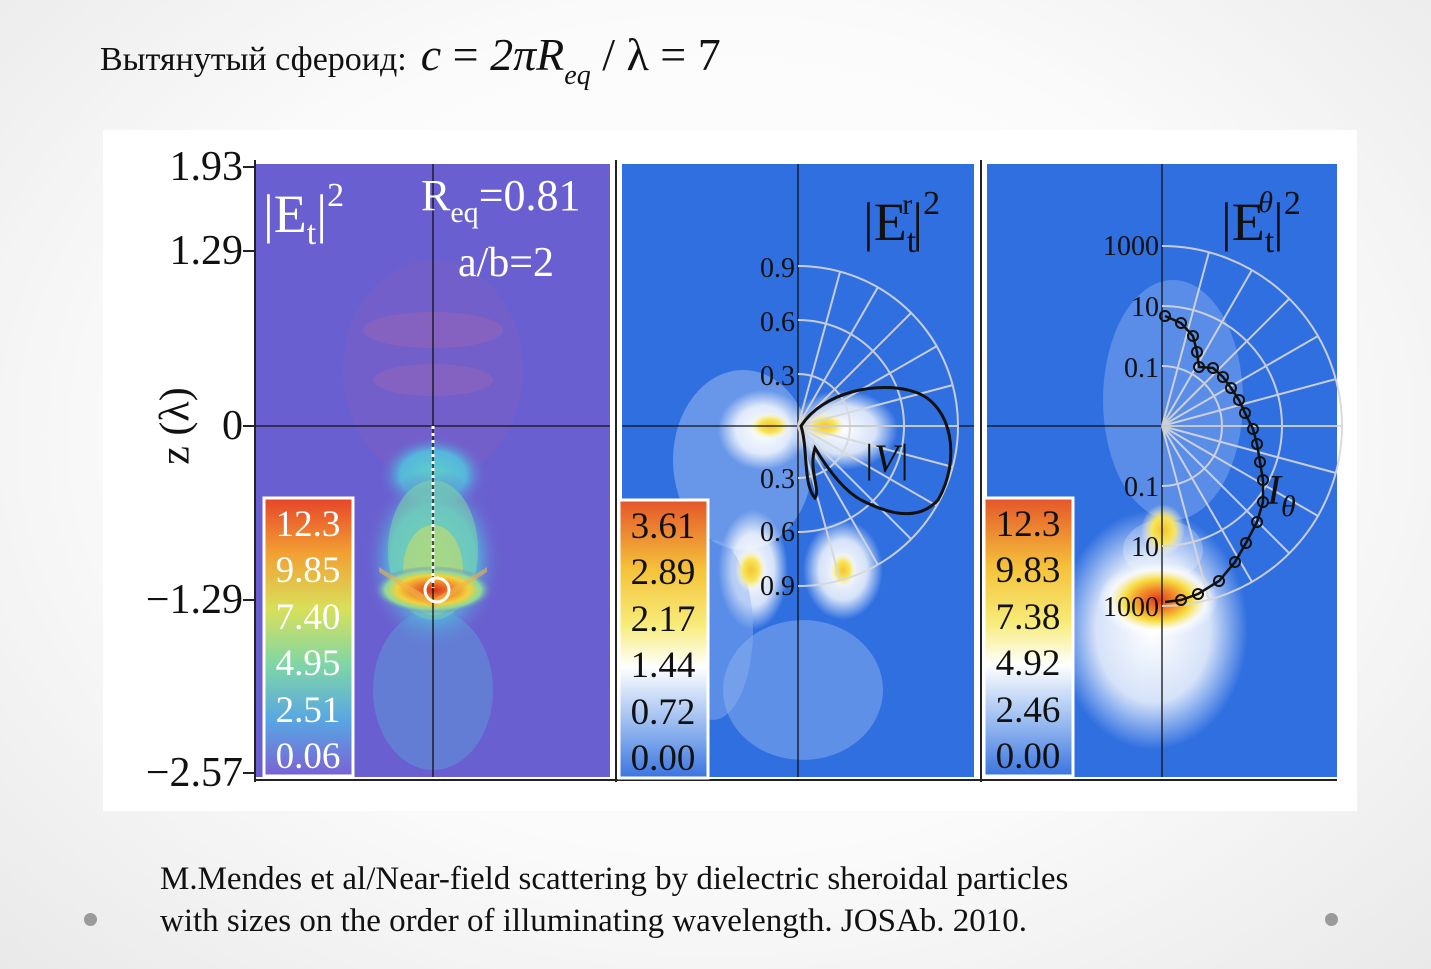 This screenshot has height=969, width=1431. I want to click on panel1-legend-value: 12.3, so click(308, 524).